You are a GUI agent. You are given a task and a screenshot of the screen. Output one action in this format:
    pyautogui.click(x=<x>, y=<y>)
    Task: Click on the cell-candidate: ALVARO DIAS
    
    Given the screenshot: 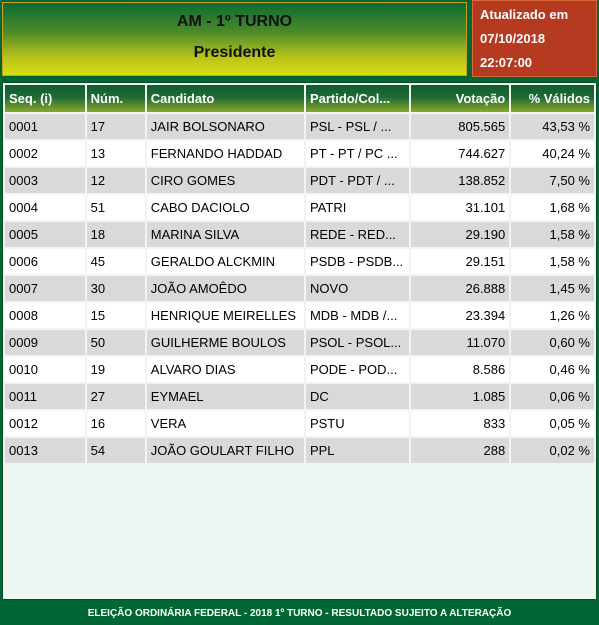 What is the action you would take?
    pyautogui.click(x=225, y=369)
    